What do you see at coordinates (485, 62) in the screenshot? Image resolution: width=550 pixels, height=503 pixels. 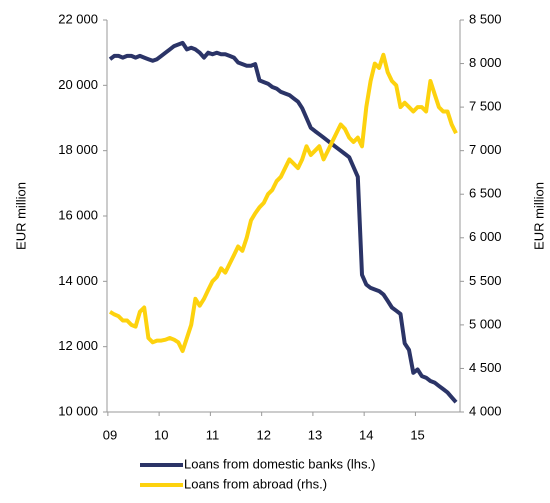 I see `y2-tick-label: 8 000` at bounding box center [485, 62].